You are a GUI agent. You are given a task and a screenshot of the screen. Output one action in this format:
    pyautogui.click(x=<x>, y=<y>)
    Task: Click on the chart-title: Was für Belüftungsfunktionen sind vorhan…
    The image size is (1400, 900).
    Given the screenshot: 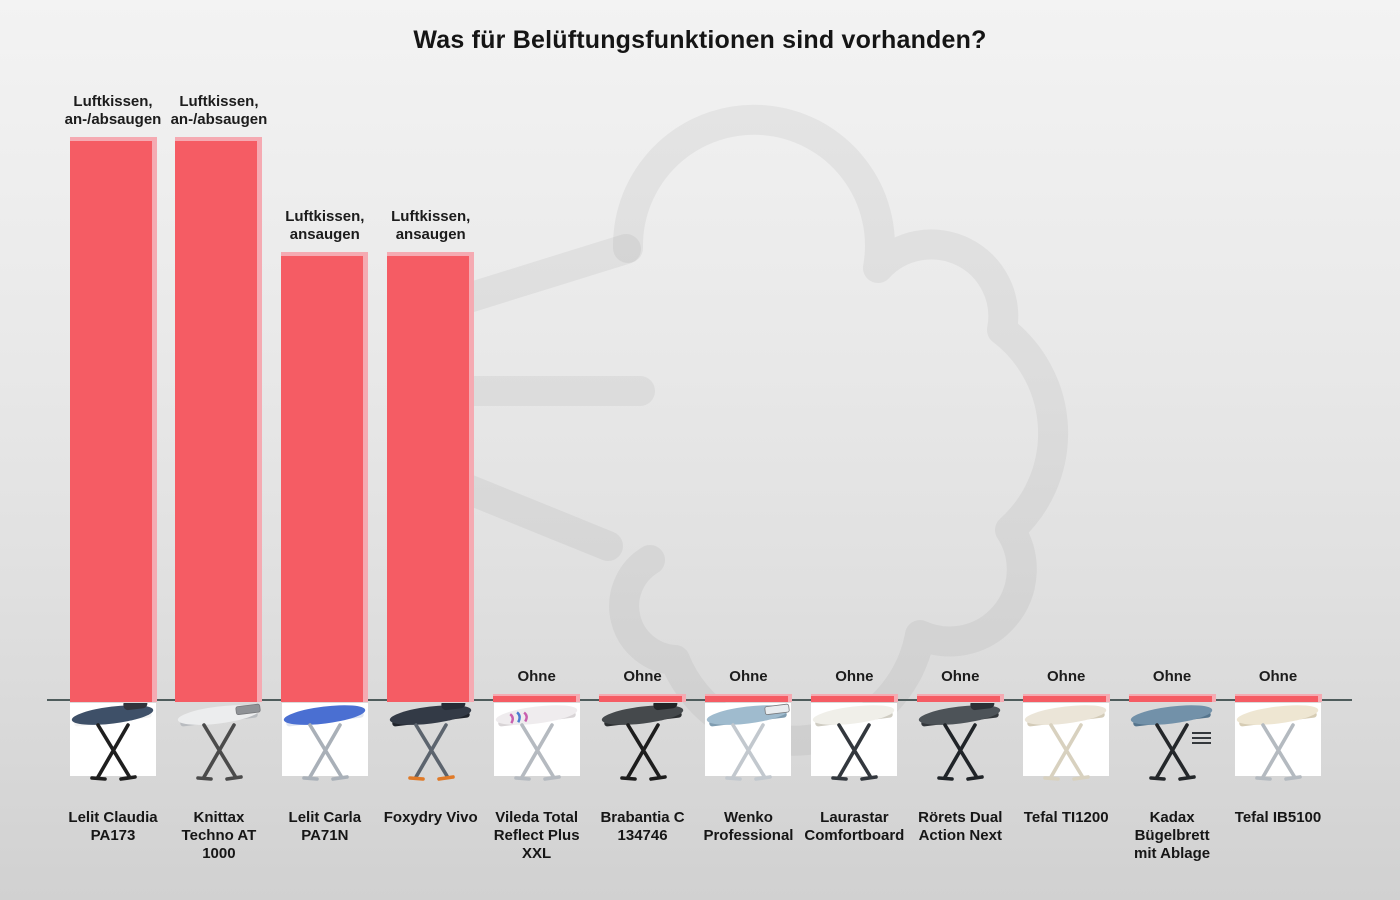 What is the action you would take?
    pyautogui.click(x=700, y=40)
    